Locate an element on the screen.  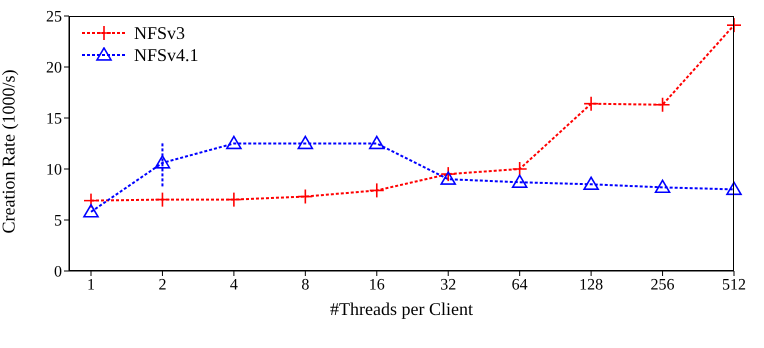
x-tick-label: 512 is located at coordinates (734, 285).